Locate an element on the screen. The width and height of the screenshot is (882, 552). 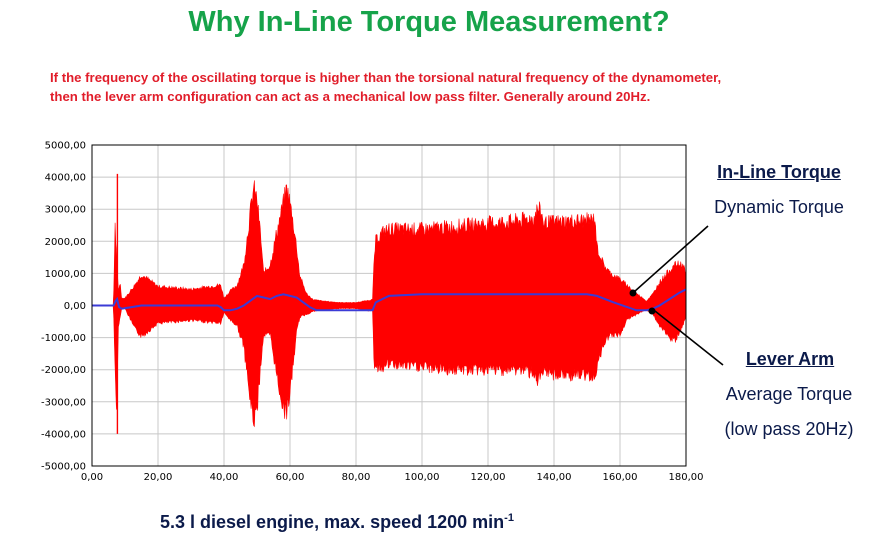
lever-arm-desc-1: Average Torque is located at coordinates (789, 394).